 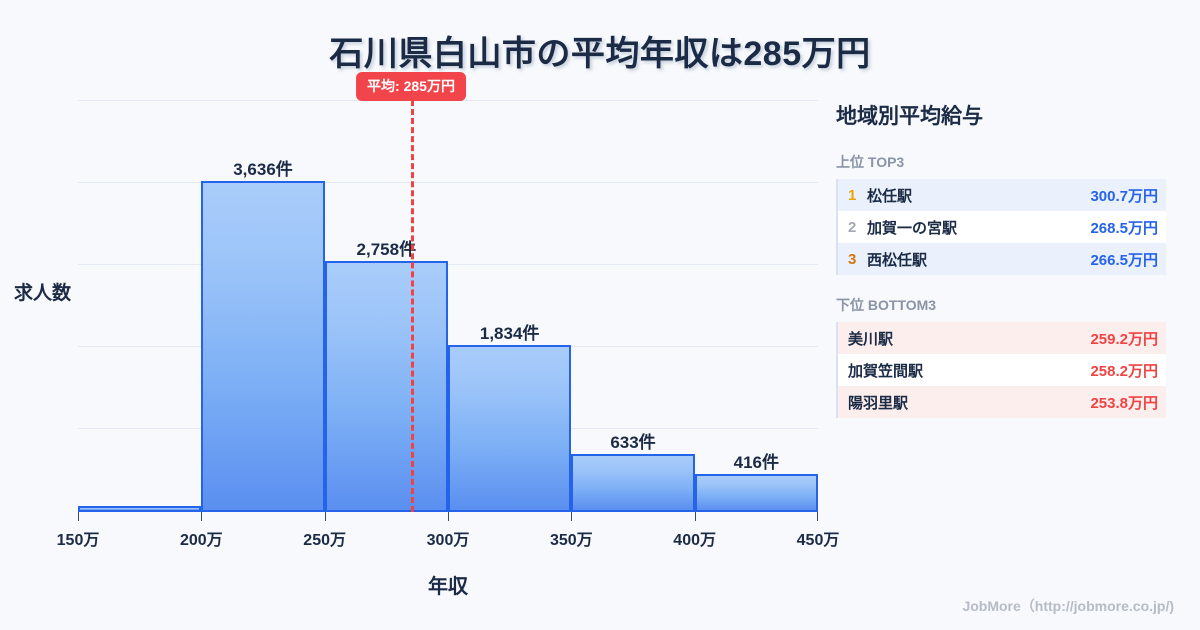 What do you see at coordinates (695, 540) in the screenshot?
I see `x-axis-tick-label: 400万` at bounding box center [695, 540].